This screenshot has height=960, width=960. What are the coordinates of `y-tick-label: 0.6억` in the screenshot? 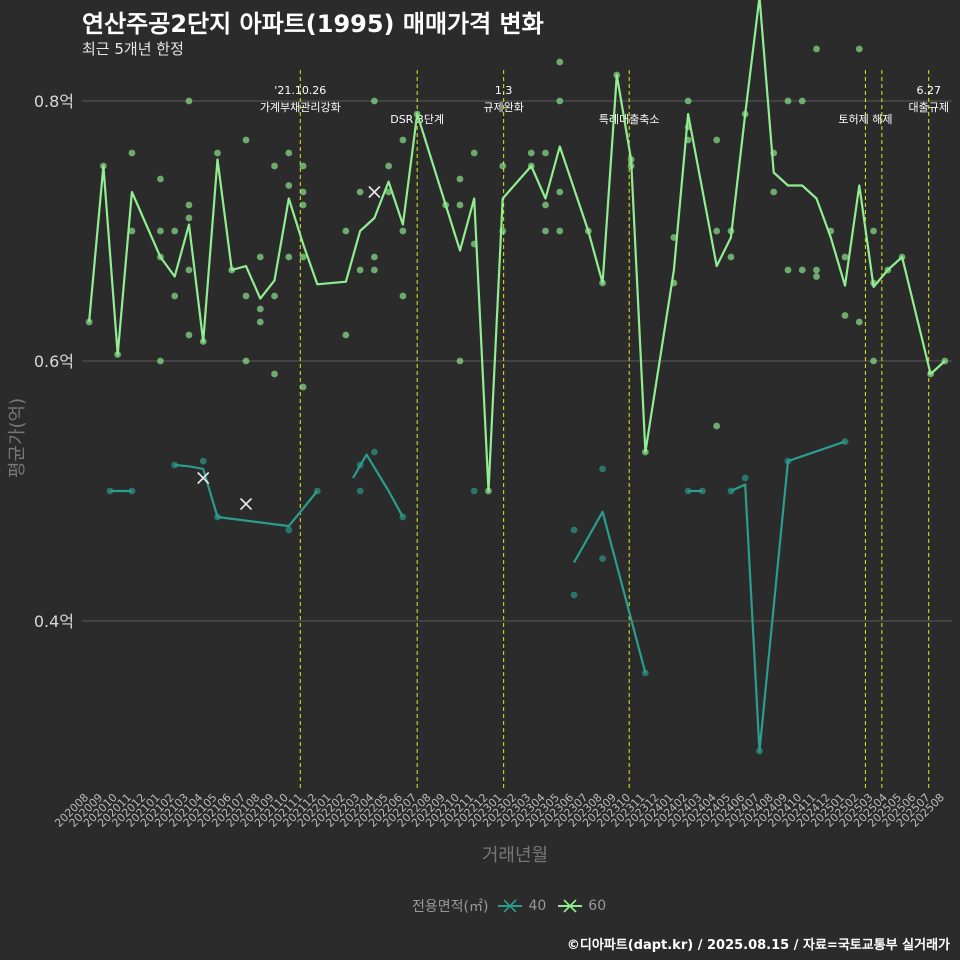 It's located at (54, 361).